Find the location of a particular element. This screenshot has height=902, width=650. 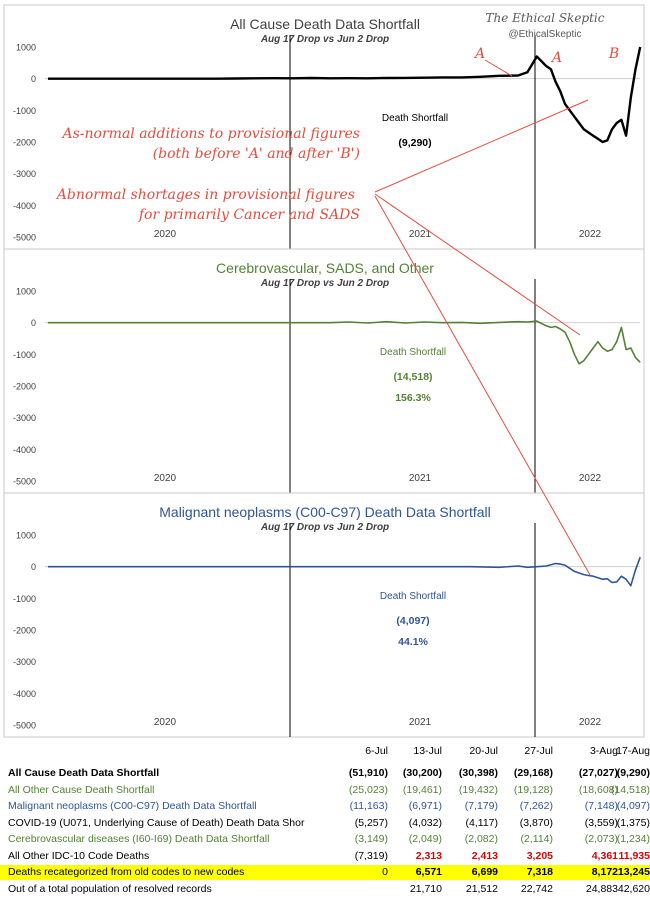

table-cell: (25,023) is located at coordinates (368, 789).